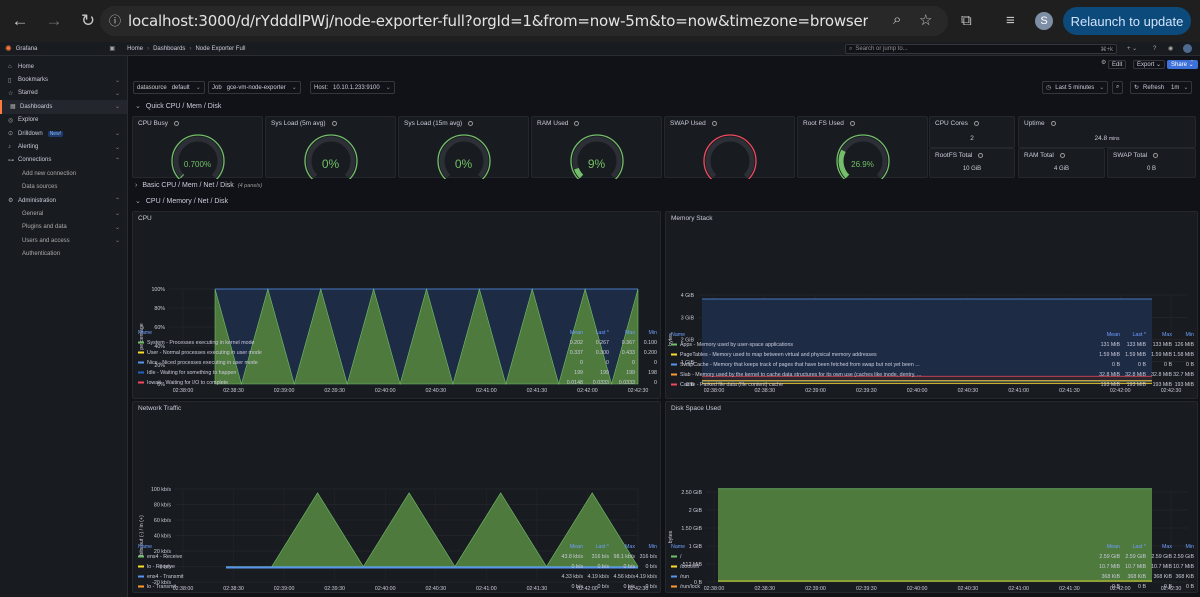 Image resolution: width=1200 pixels, height=597 pixels. What do you see at coordinates (1104, 63) in the screenshot?
I see `settings-icon: ⚙` at bounding box center [1104, 63].